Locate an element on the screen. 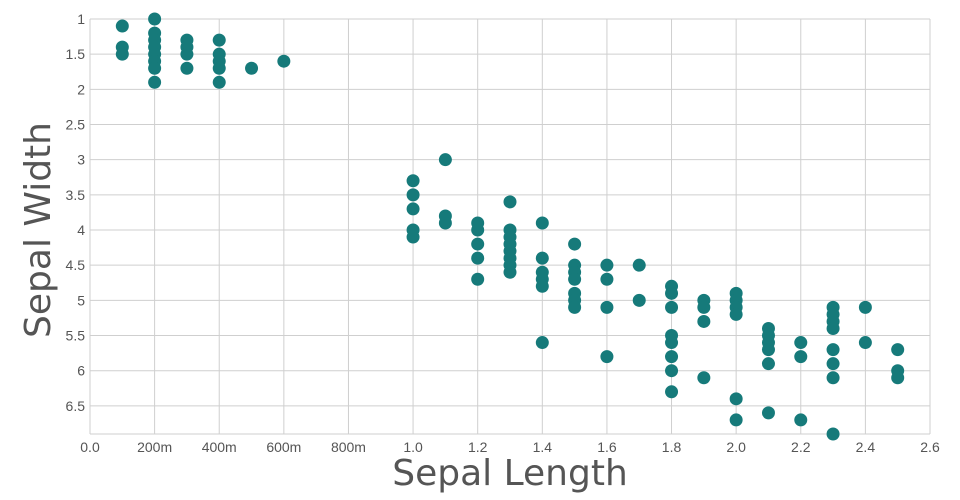 This screenshot has width=960, height=500. x-axis-title: Sepal Length is located at coordinates (510, 473).